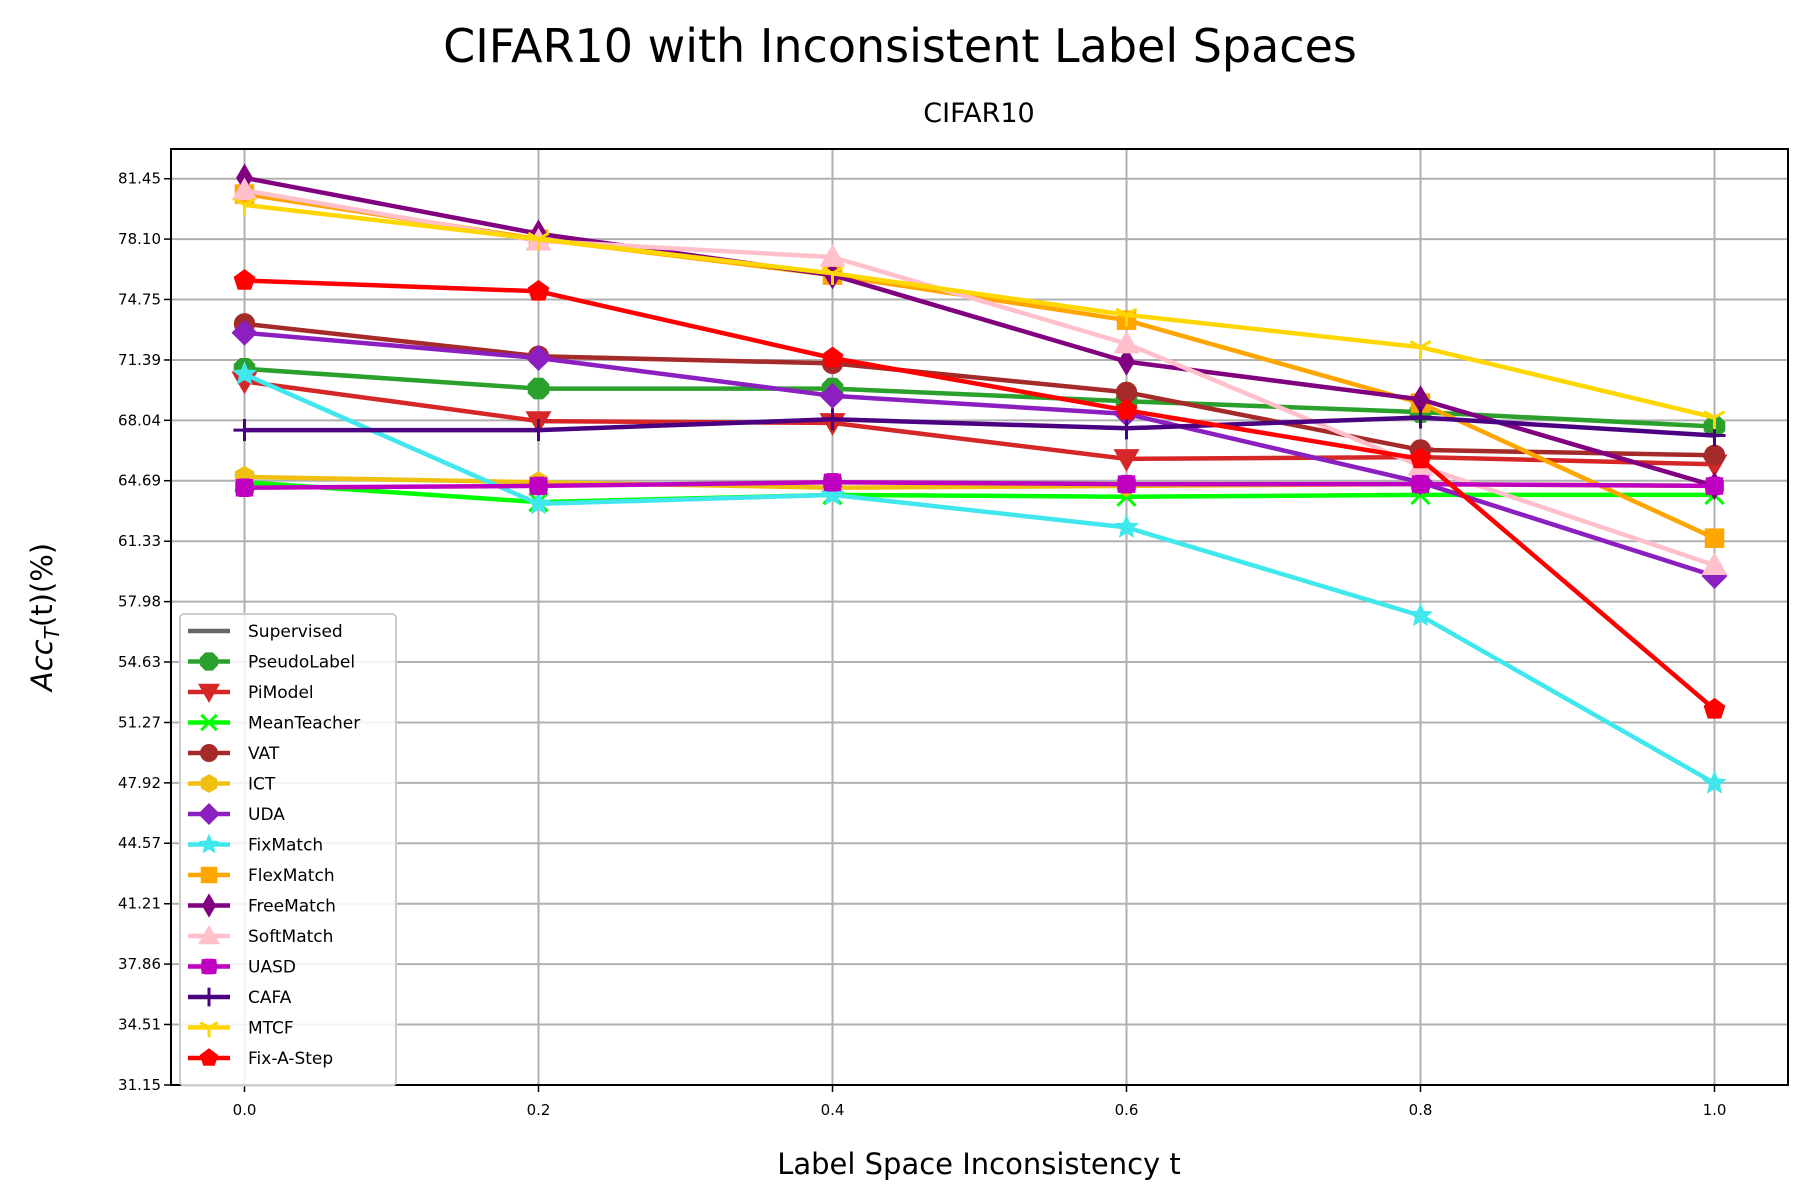 This screenshot has height=1200, width=1800. What do you see at coordinates (978, 113) in the screenshot?
I see `chart-title: CIFAR10` at bounding box center [978, 113].